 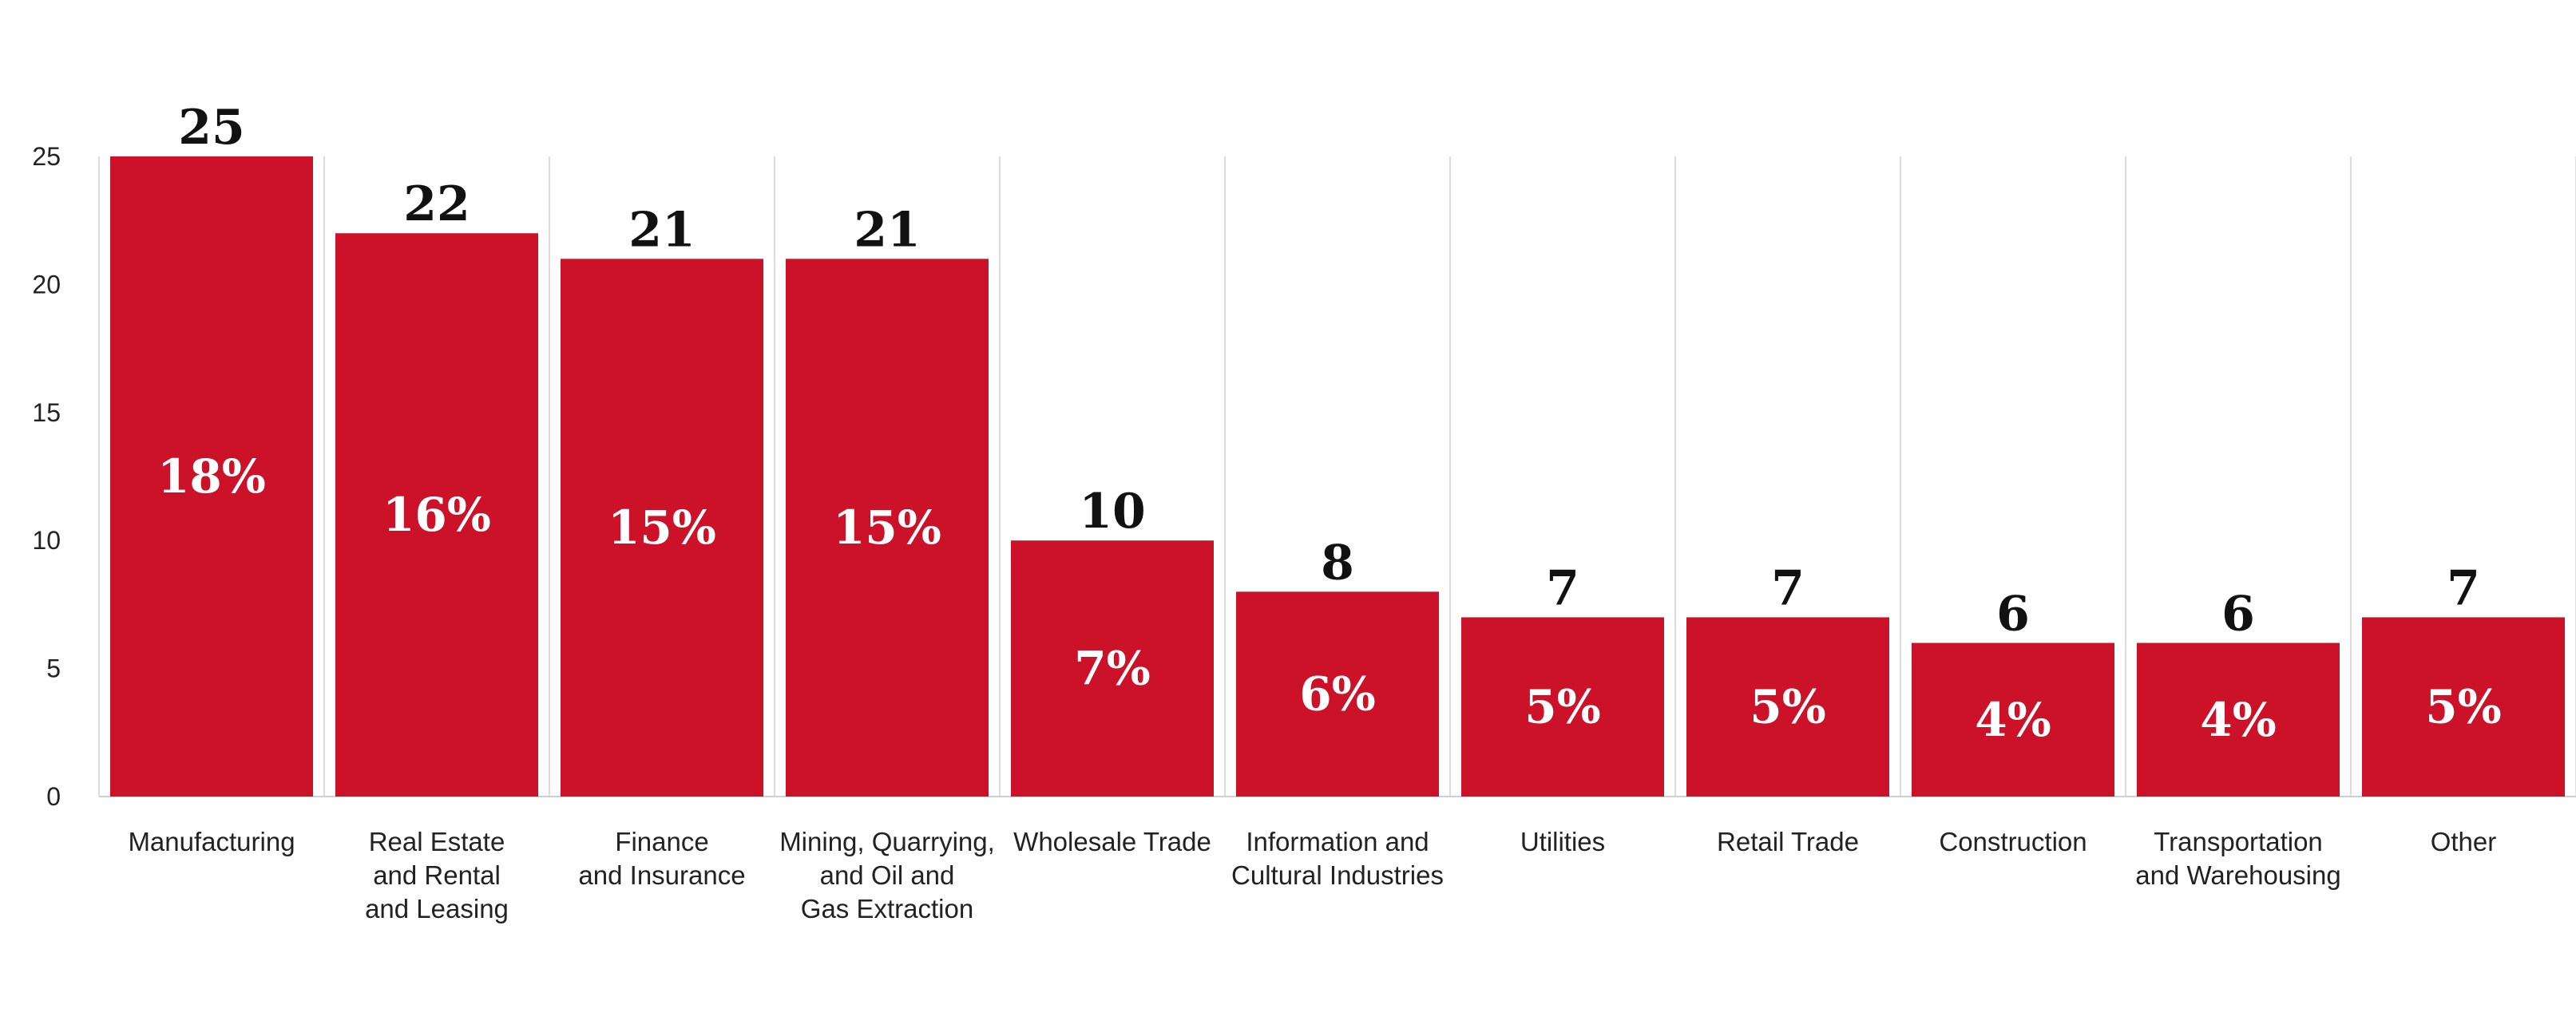 I want to click on x-tick-label-line: Wholesale Trade, so click(x=1112, y=842).